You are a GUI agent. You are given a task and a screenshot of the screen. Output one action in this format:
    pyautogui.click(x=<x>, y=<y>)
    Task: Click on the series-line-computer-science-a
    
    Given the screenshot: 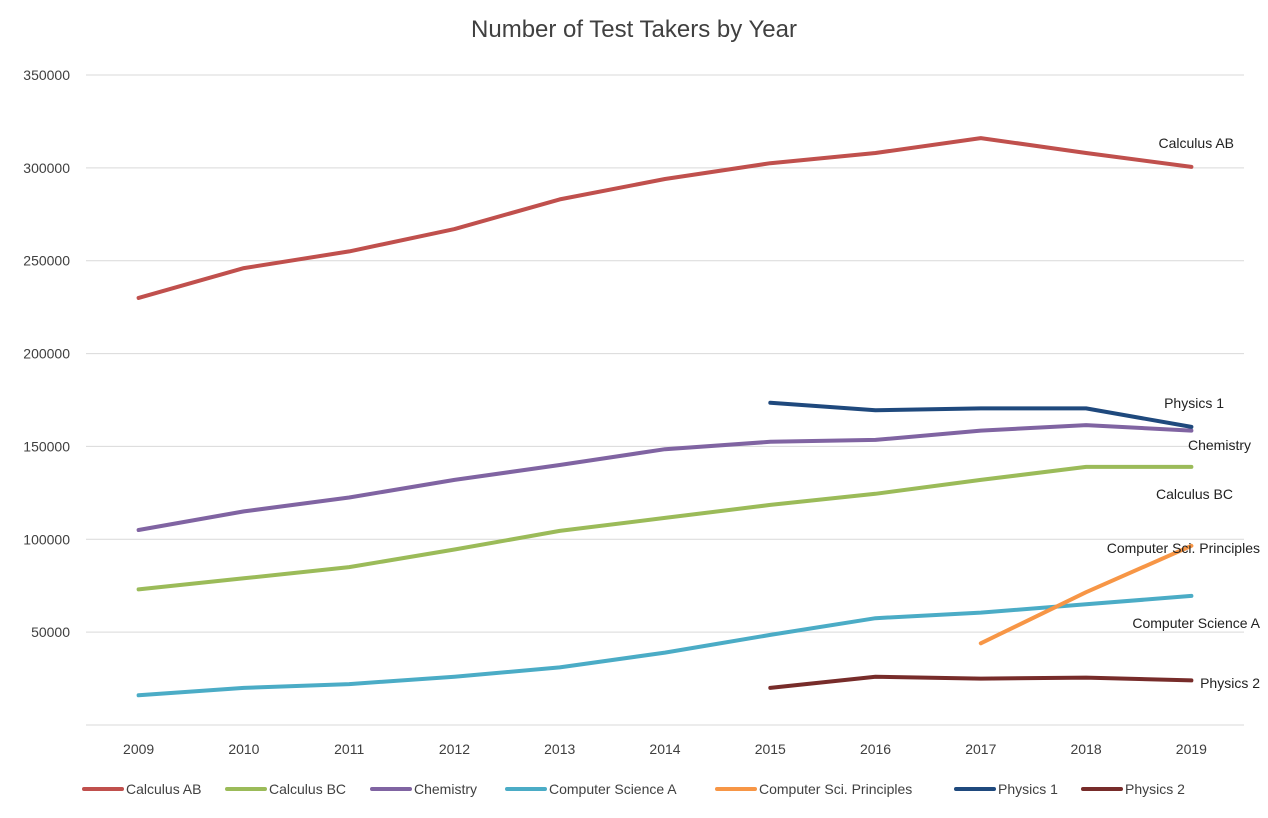 What is the action you would take?
    pyautogui.click(x=665, y=645)
    